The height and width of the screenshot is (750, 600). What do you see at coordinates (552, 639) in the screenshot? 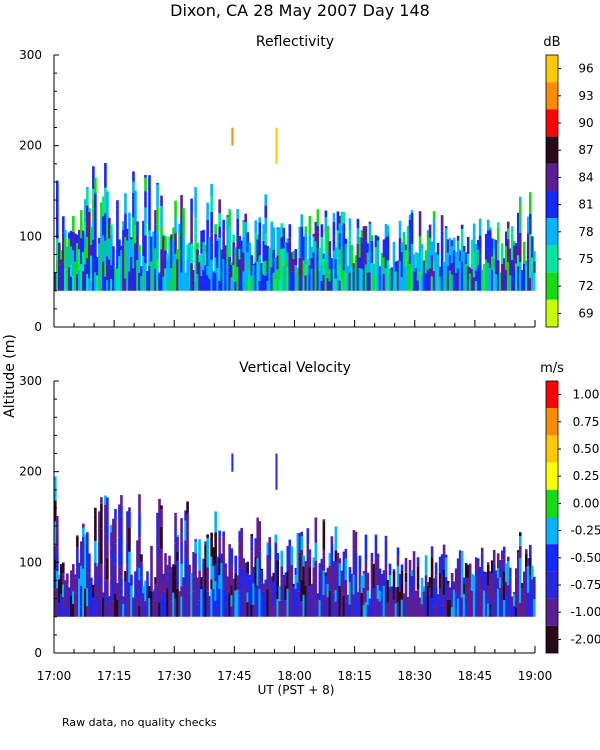
I see `colorbar-swatch` at bounding box center [552, 639].